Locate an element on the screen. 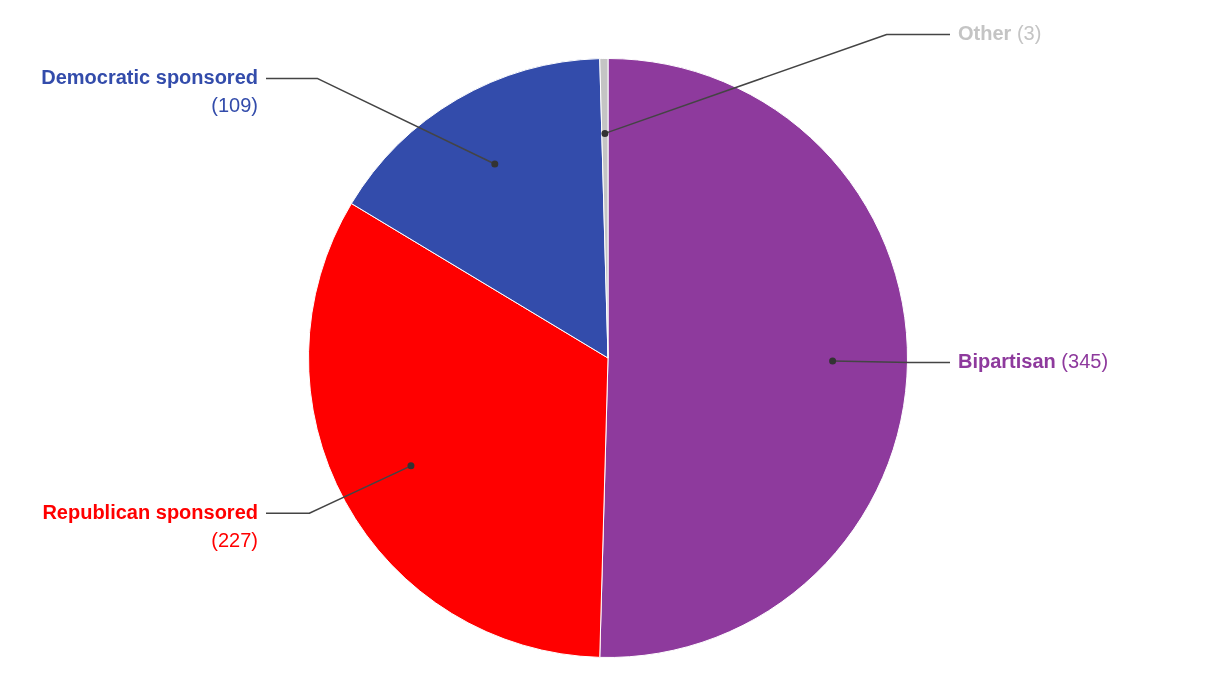  data-label: (345) is located at coordinates (1085, 360).